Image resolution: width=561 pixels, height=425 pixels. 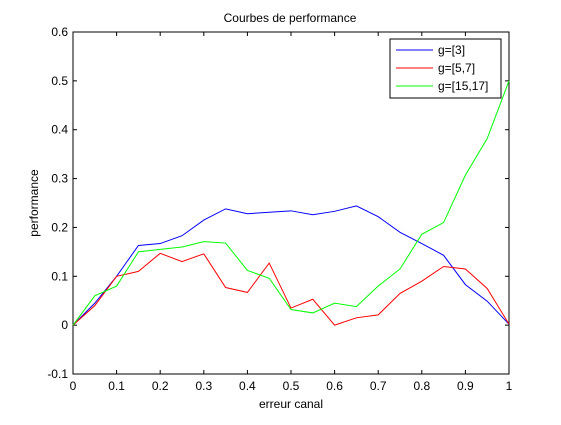 What do you see at coordinates (247, 386) in the screenshot?
I see `x-tick-label: 0.4` at bounding box center [247, 386].